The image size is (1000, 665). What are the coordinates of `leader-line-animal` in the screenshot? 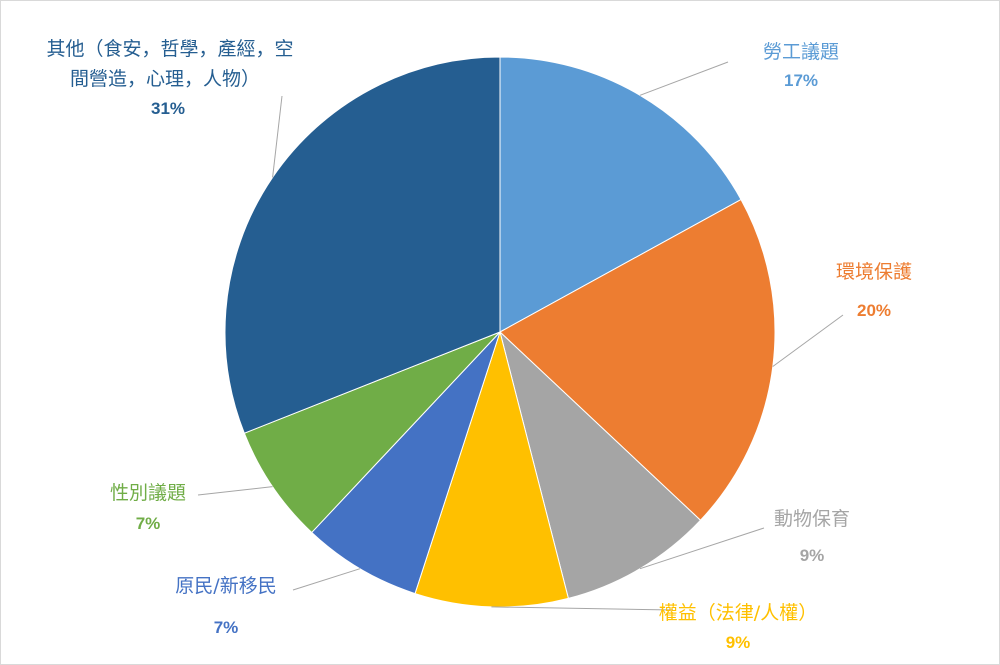 It's located at (702, 548).